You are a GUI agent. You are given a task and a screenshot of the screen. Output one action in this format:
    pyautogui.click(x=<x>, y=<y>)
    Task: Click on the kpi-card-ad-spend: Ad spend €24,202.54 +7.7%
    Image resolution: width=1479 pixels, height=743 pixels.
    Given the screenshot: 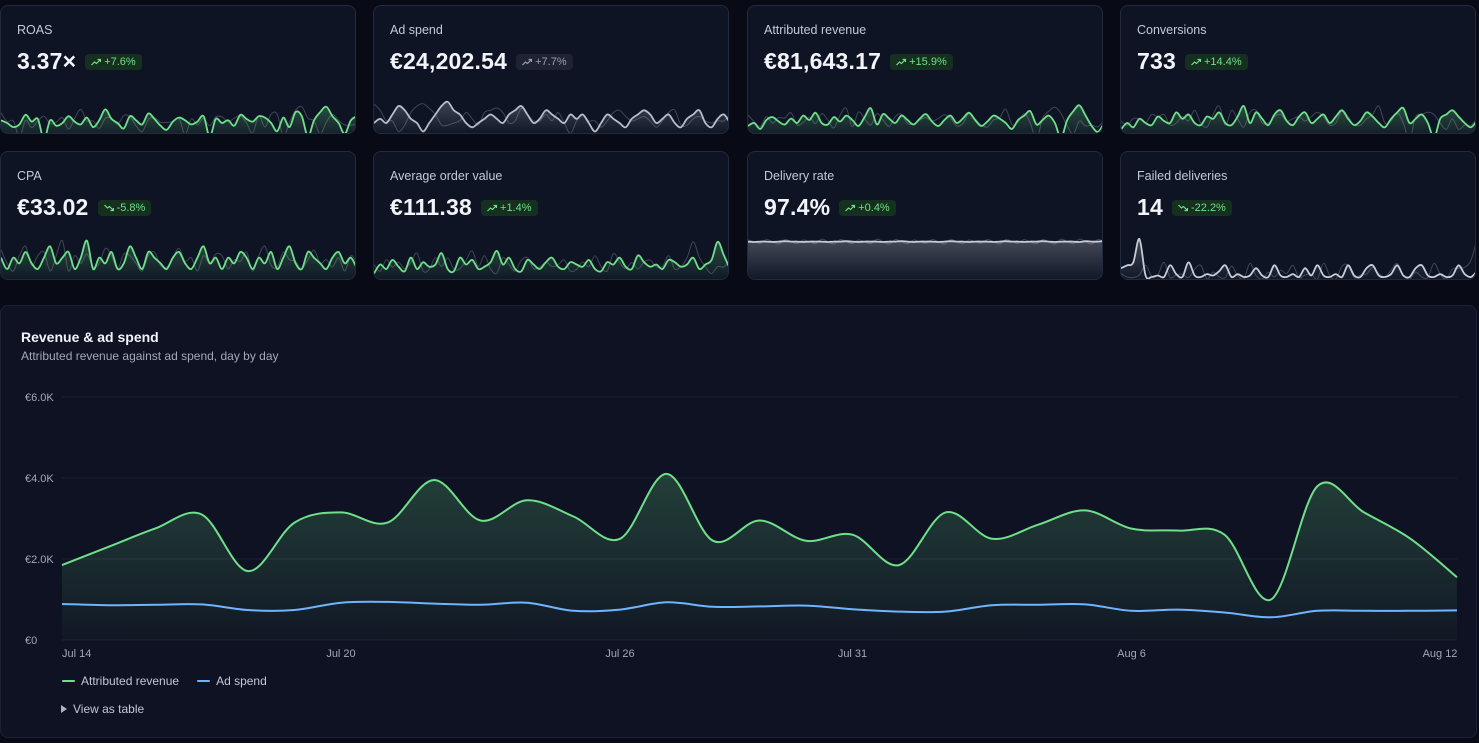 What is the action you would take?
    pyautogui.click(x=551, y=69)
    